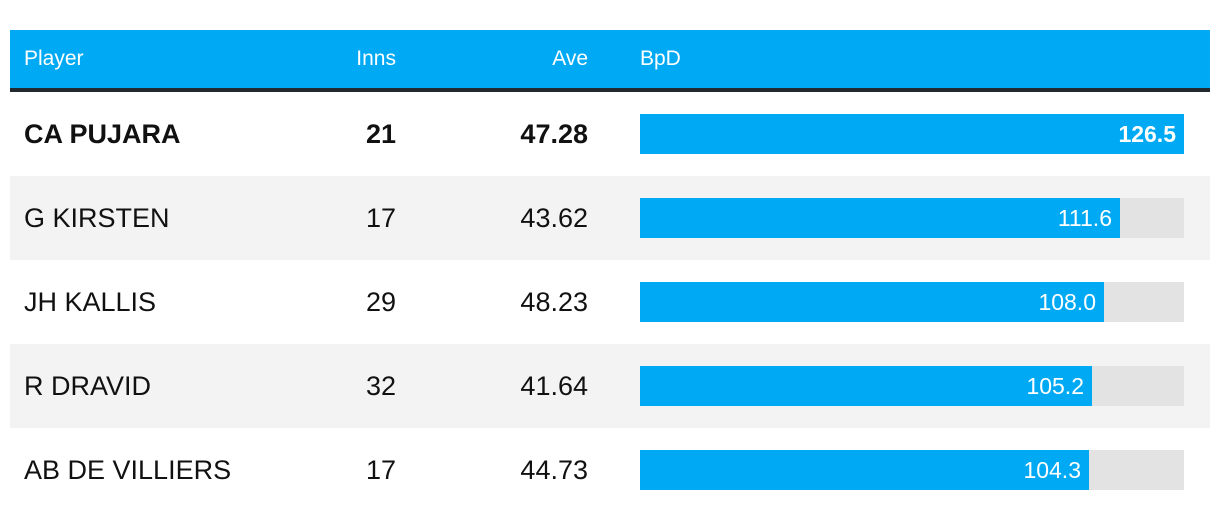 The width and height of the screenshot is (1220, 526). What do you see at coordinates (554, 469) in the screenshot?
I see `average-value: 44.73` at bounding box center [554, 469].